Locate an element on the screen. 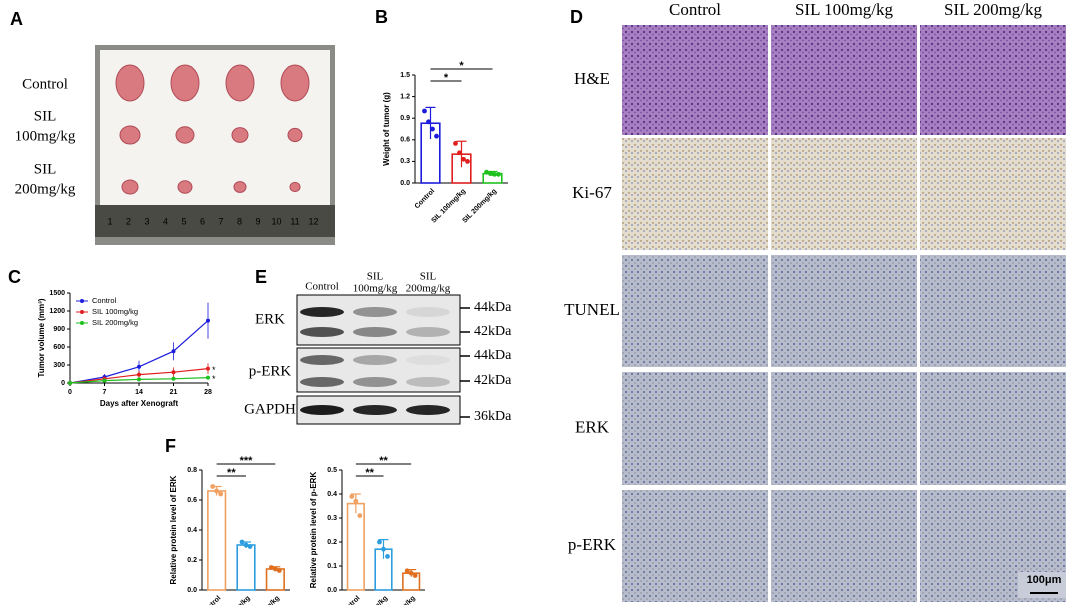 The width and height of the screenshot is (1072, 605). y-tick-label: 0.8 is located at coordinates (192, 470).